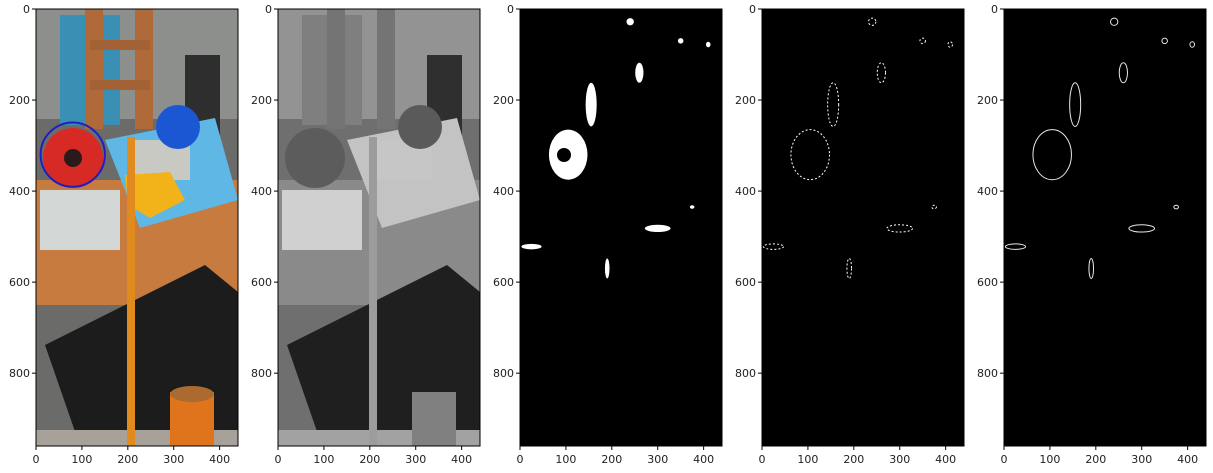  I want to click on wooden-ladder-left, so click(94, 69).